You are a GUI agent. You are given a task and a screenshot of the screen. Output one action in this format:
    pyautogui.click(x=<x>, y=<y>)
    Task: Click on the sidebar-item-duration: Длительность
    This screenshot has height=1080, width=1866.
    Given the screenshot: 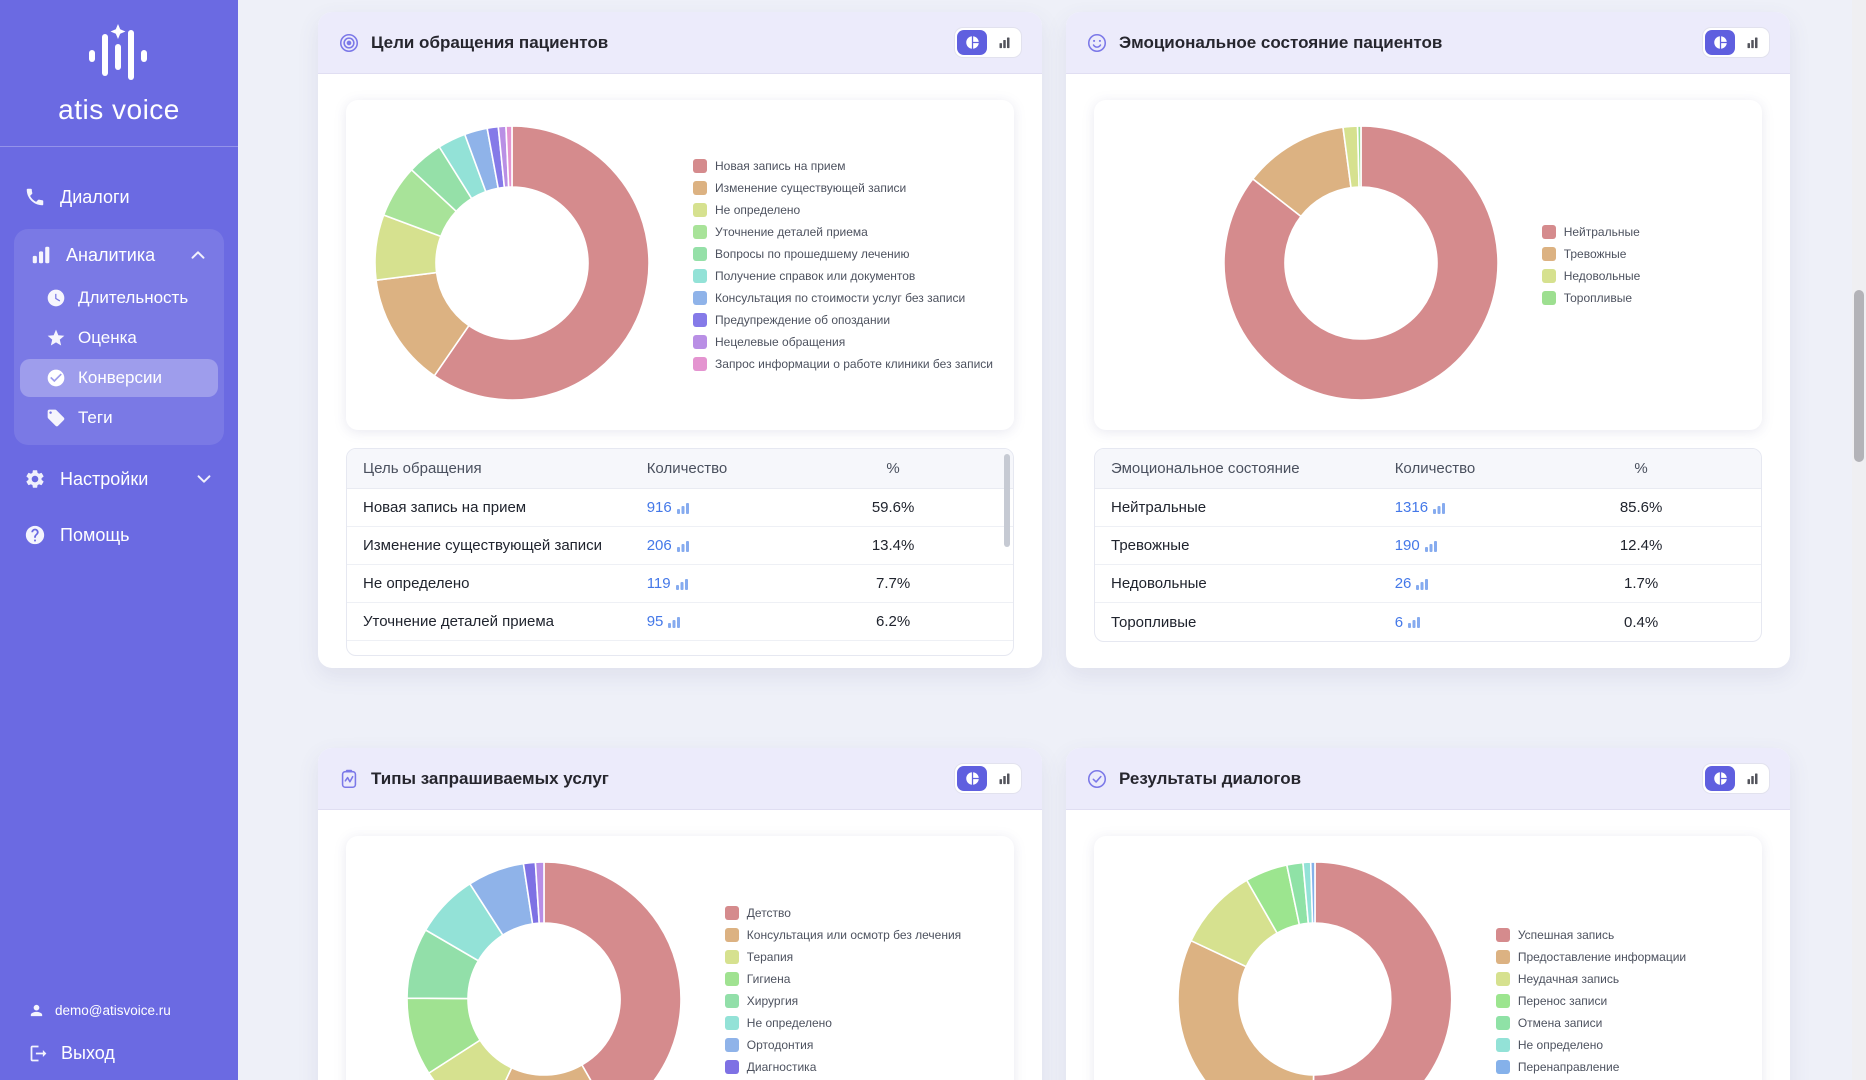 What is the action you would take?
    pyautogui.click(x=119, y=298)
    